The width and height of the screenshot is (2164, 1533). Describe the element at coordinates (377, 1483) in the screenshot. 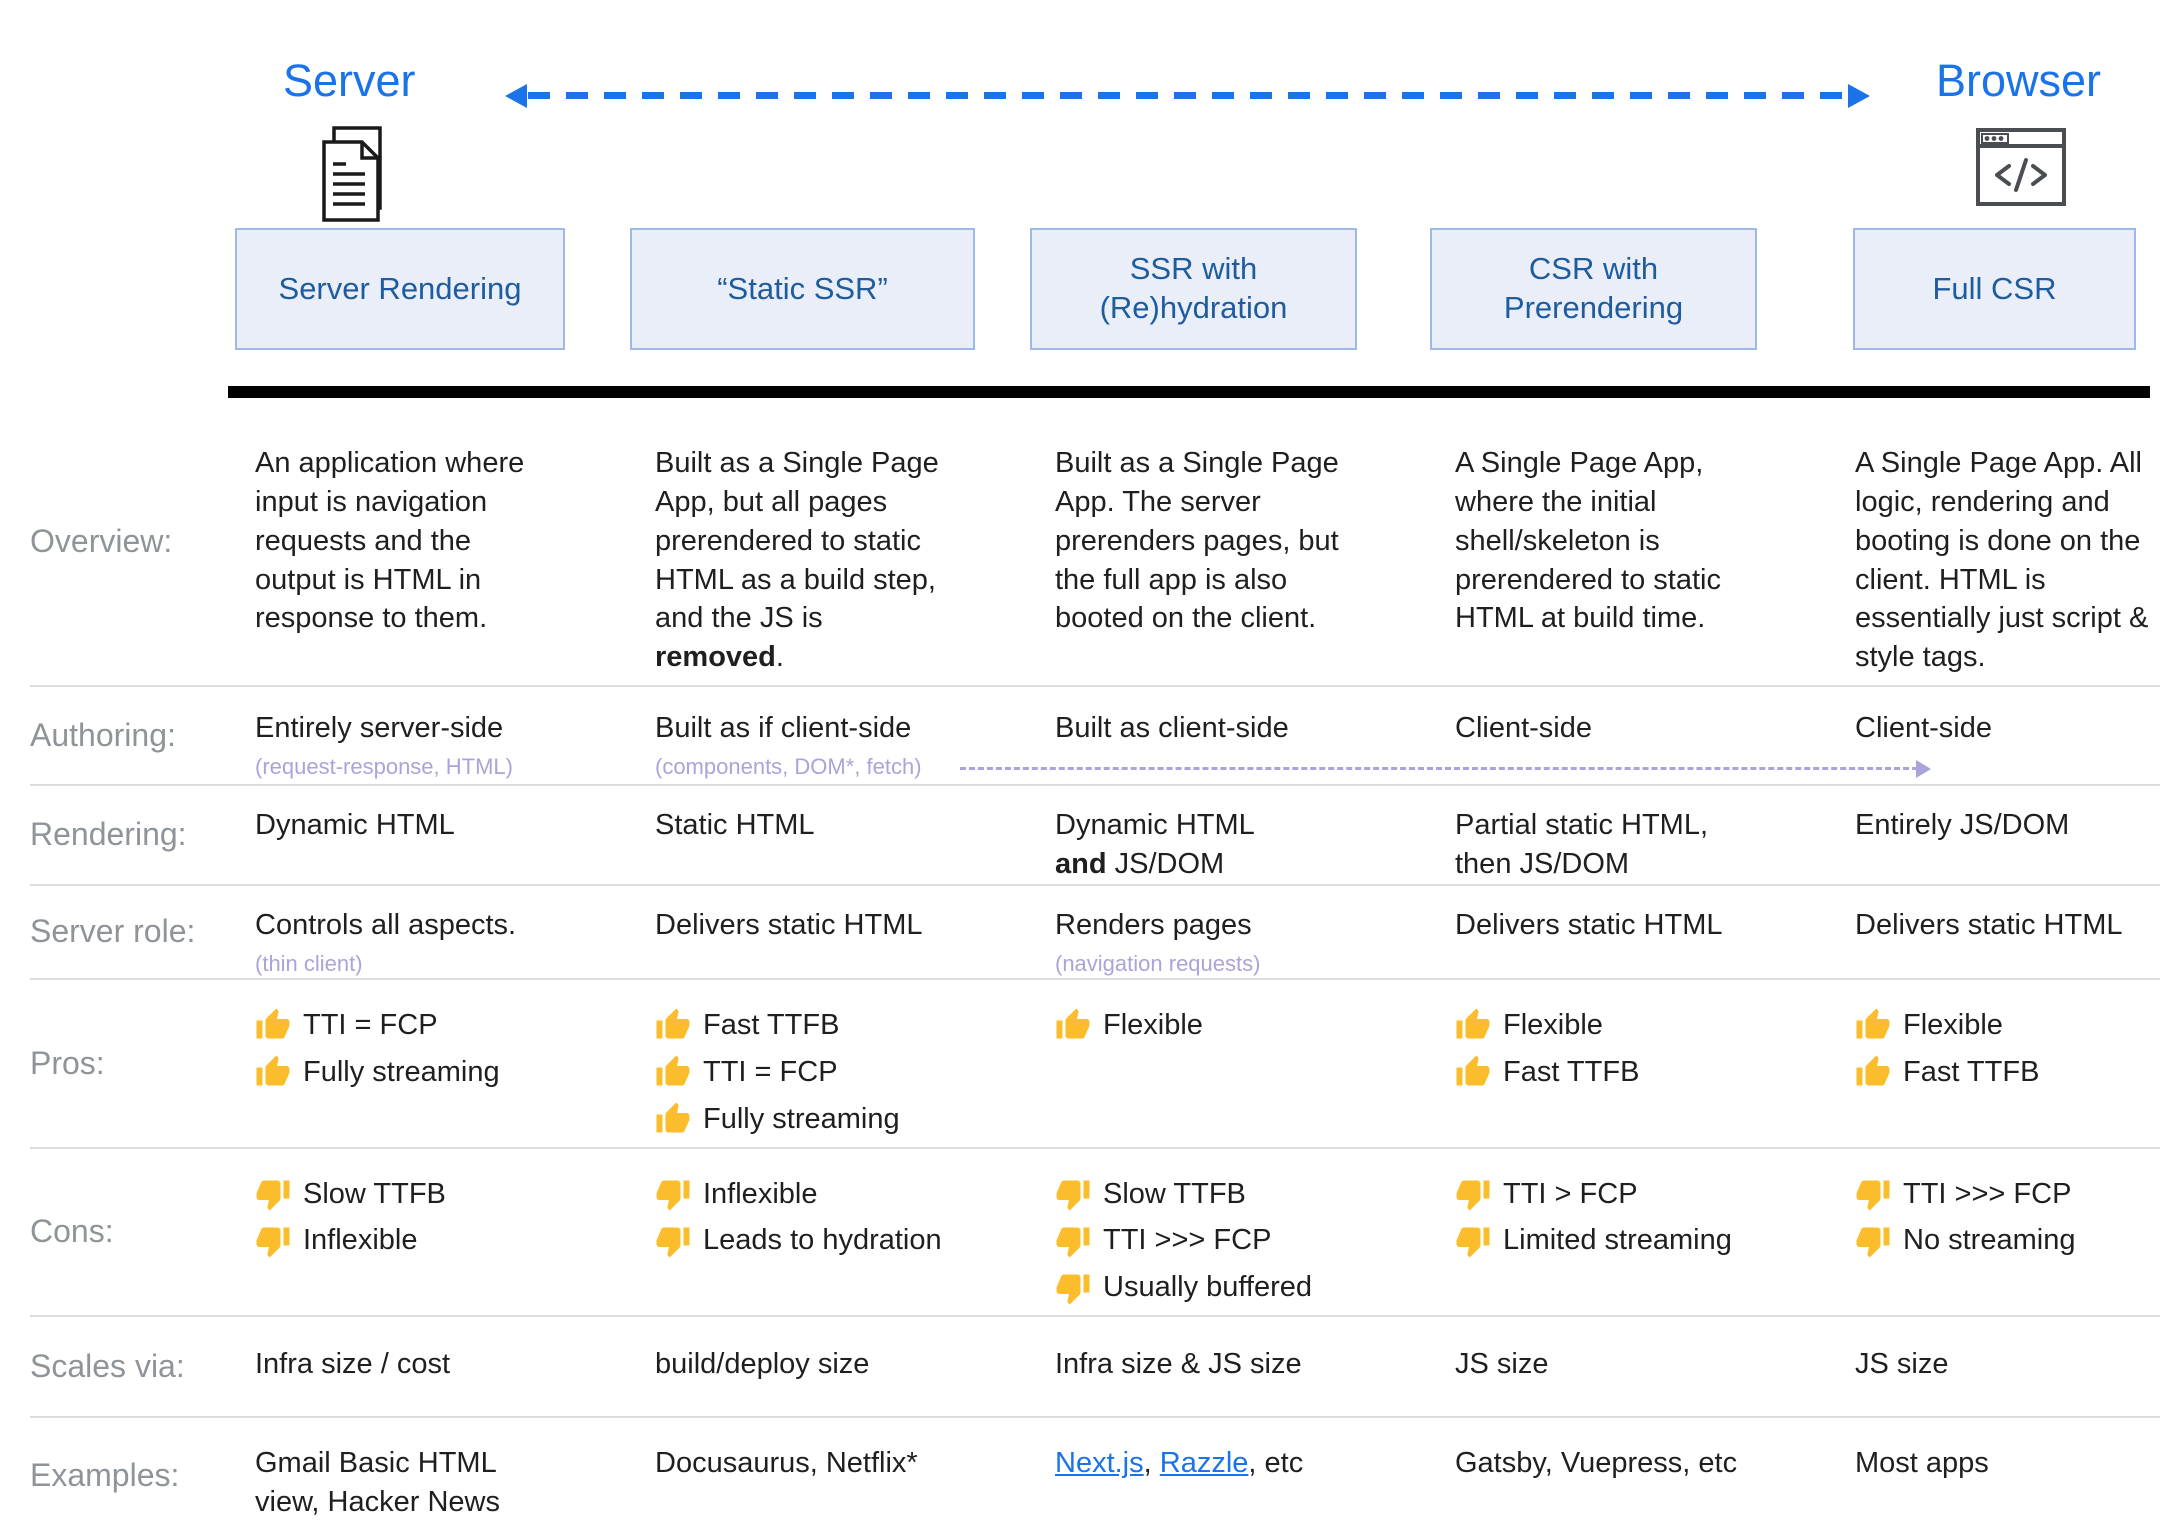

I see `cell-examples-server-rendering: Gmail Basic HTML view, Hacker News` at that location.